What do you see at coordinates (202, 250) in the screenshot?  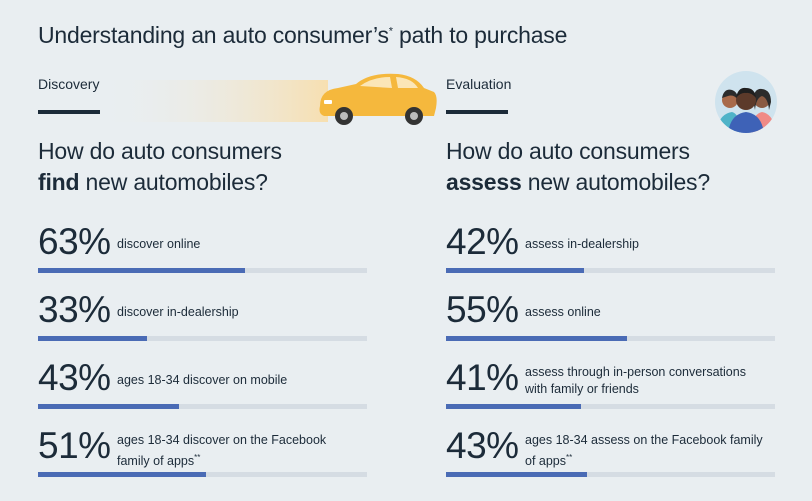 I see `stat-discover-online: 63% discover online` at bounding box center [202, 250].